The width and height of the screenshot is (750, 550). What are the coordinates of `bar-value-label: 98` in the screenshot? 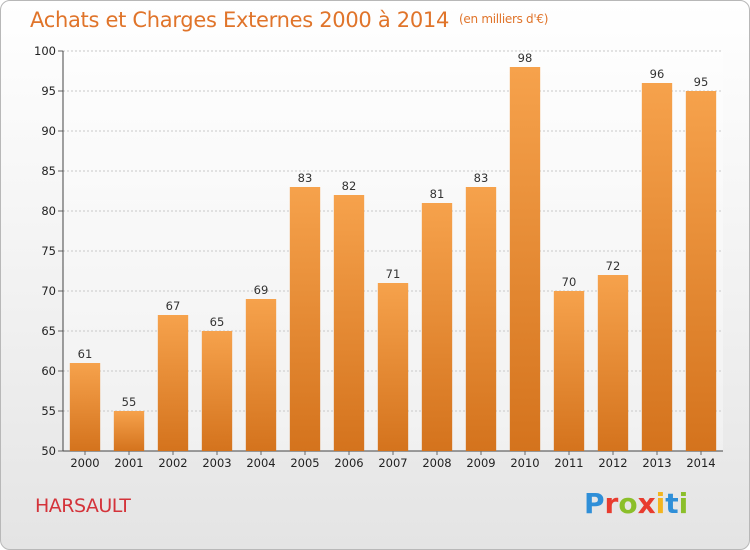 It's located at (525, 58).